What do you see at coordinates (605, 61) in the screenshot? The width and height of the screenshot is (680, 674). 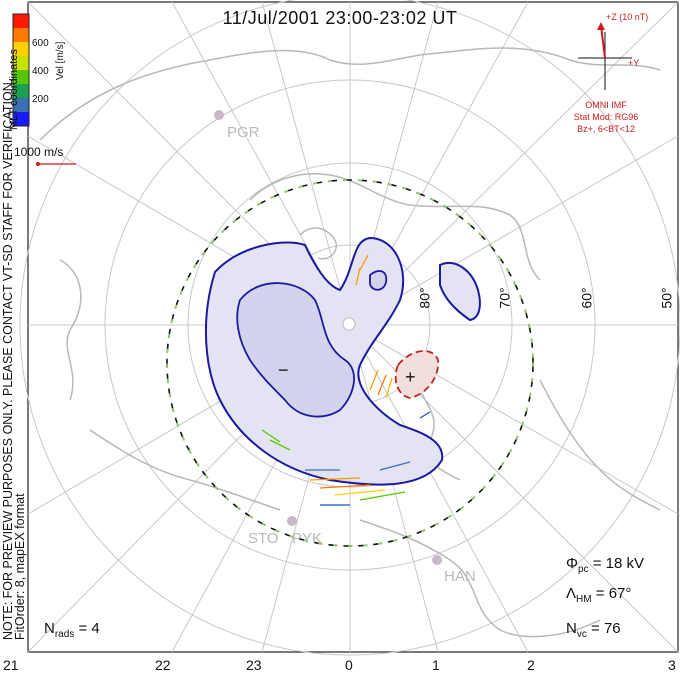 I see `imf-clock` at bounding box center [605, 61].